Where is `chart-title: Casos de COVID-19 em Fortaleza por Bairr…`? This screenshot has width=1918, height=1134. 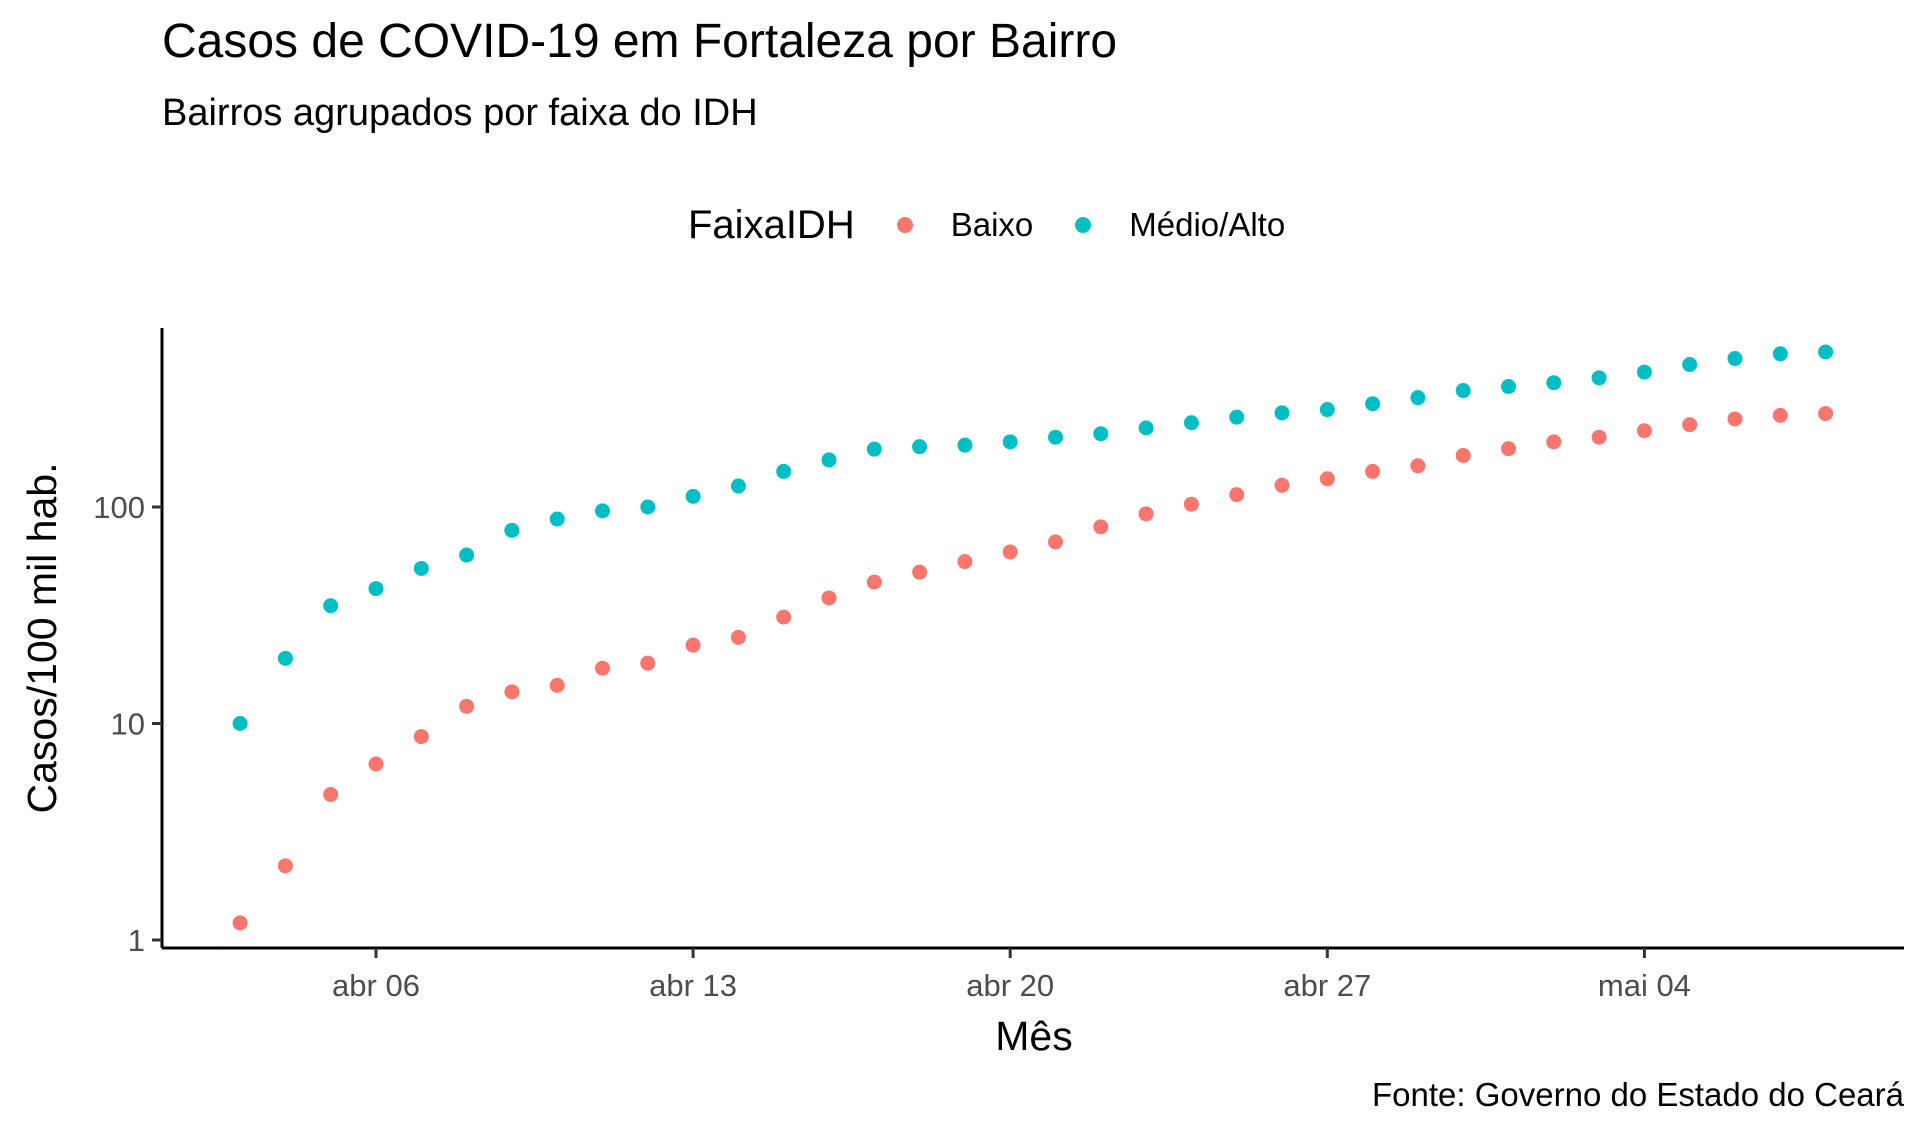 chart-title: Casos de COVID-19 em Fortaleza por Bairr… is located at coordinates (640, 41).